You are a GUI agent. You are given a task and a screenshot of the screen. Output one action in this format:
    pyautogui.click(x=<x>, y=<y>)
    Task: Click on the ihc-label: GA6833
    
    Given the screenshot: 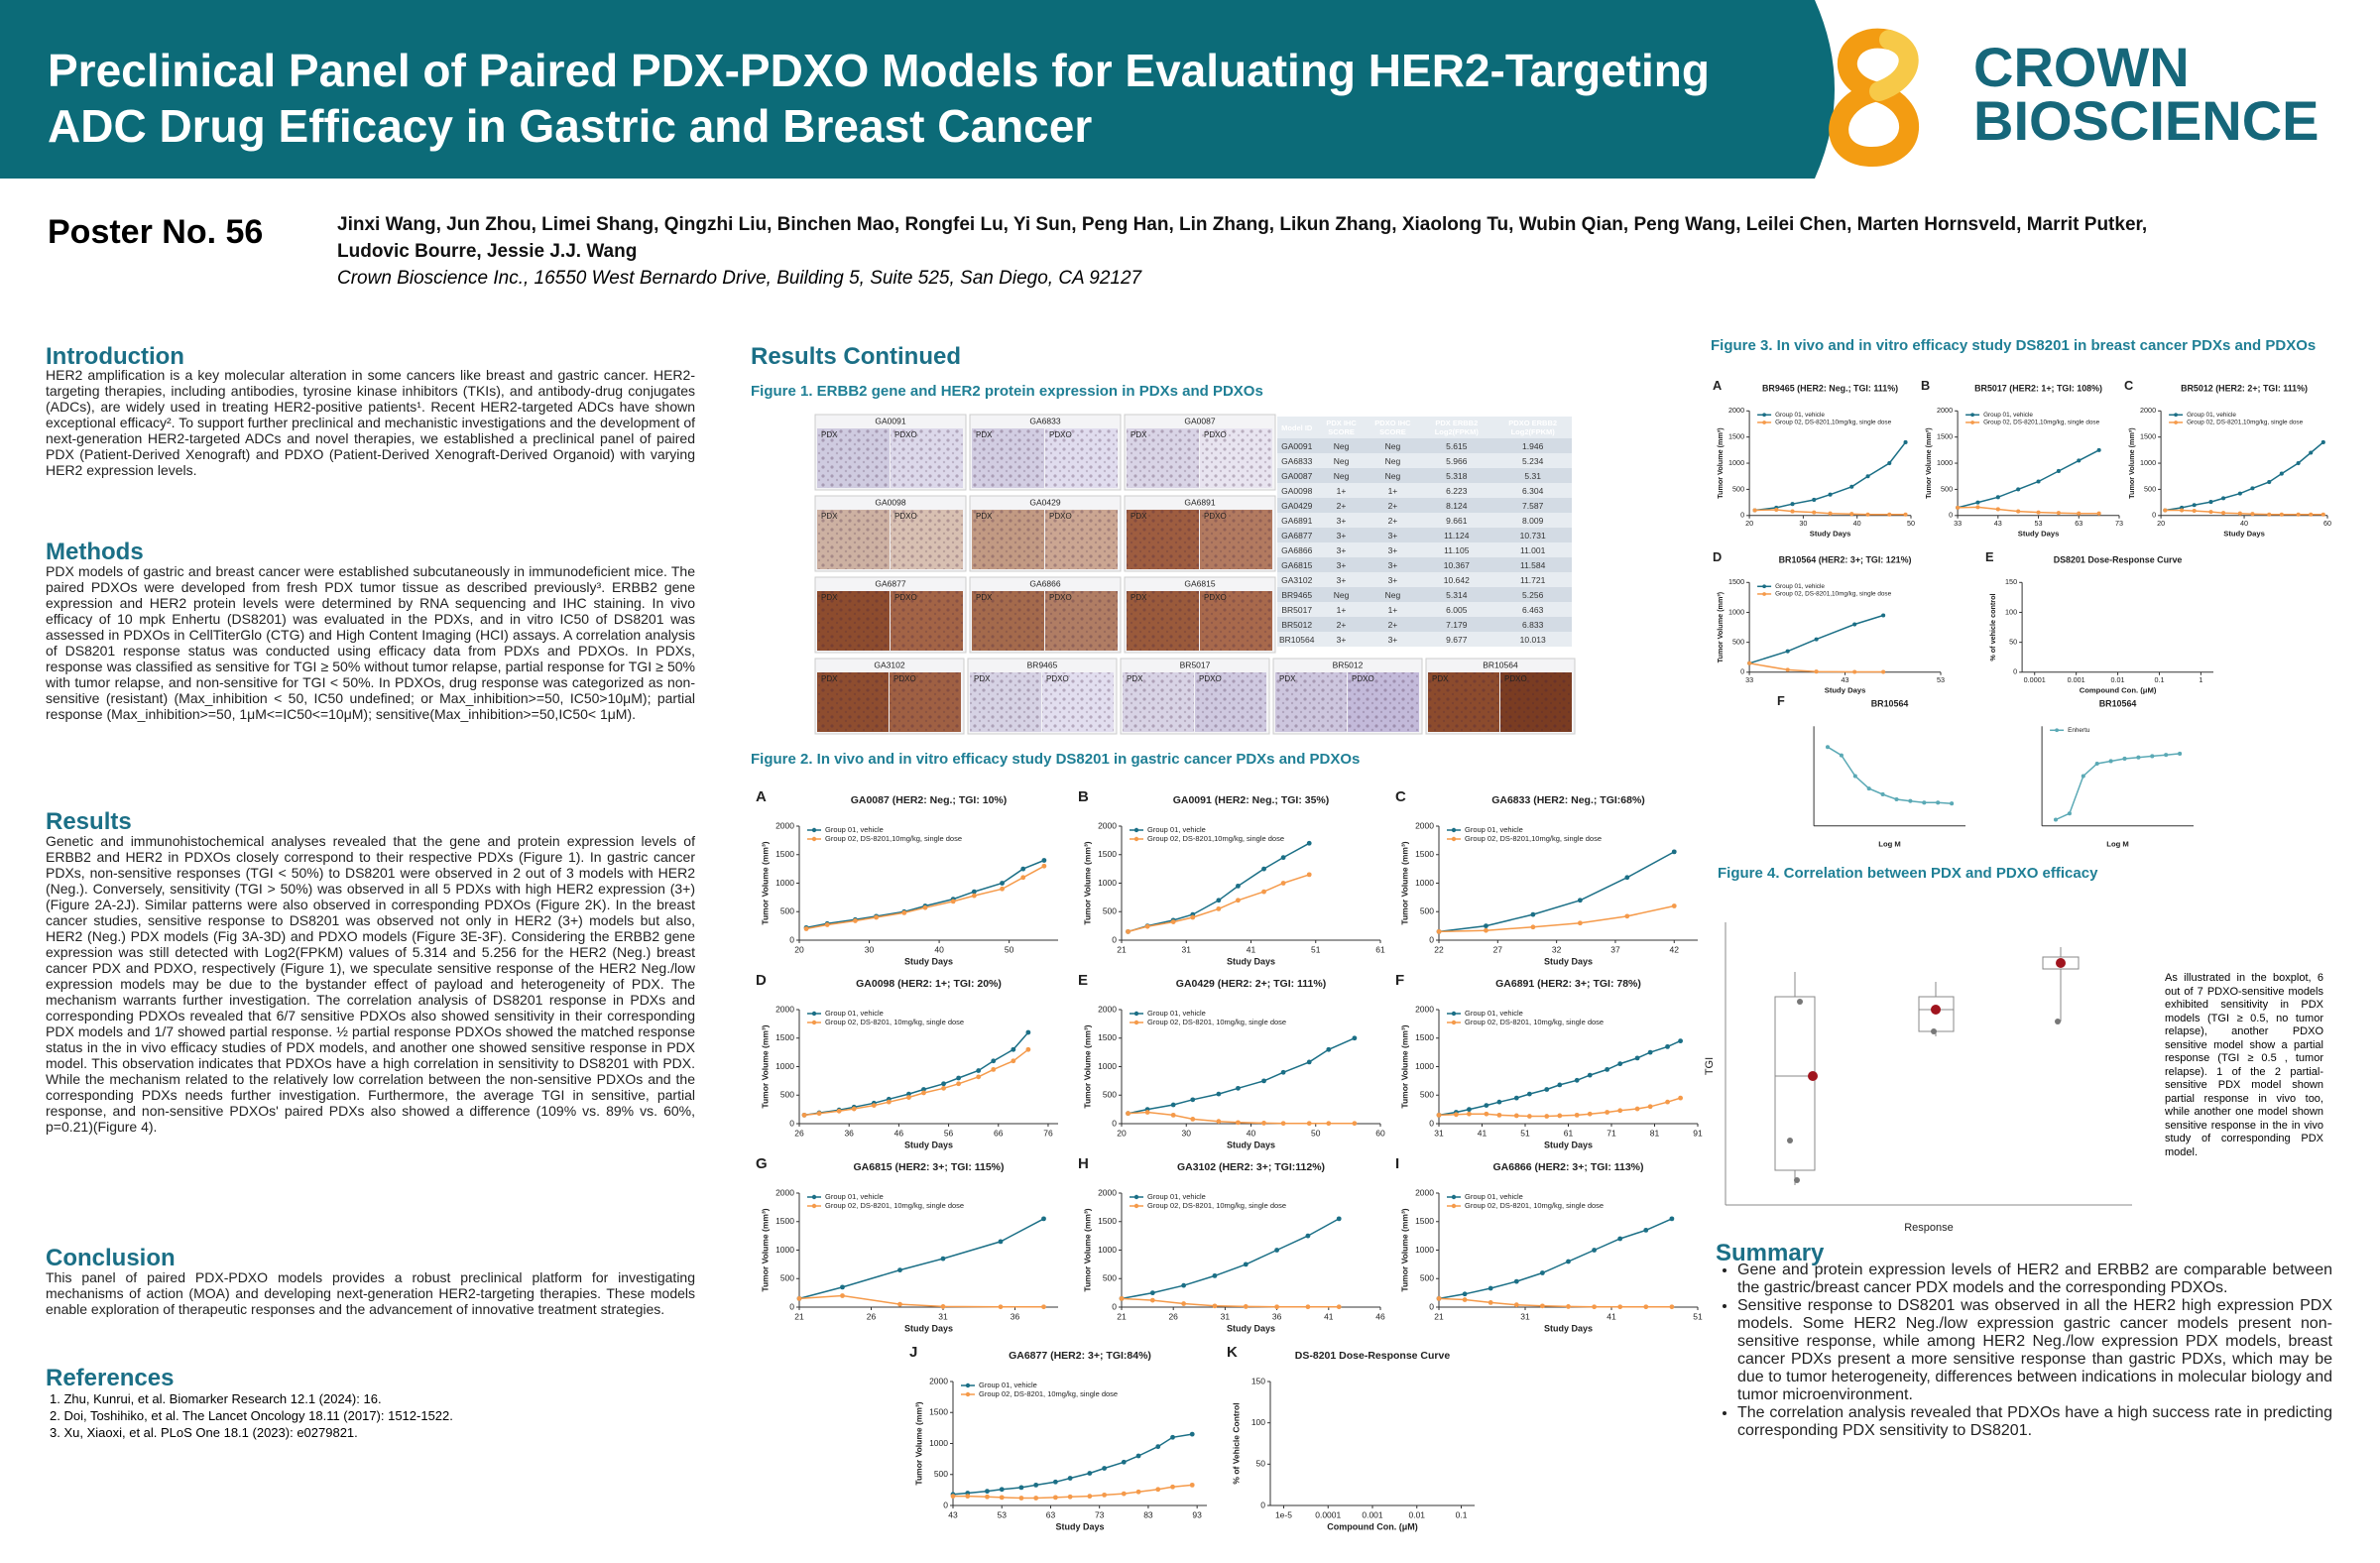 What is the action you would take?
    pyautogui.click(x=1044, y=420)
    